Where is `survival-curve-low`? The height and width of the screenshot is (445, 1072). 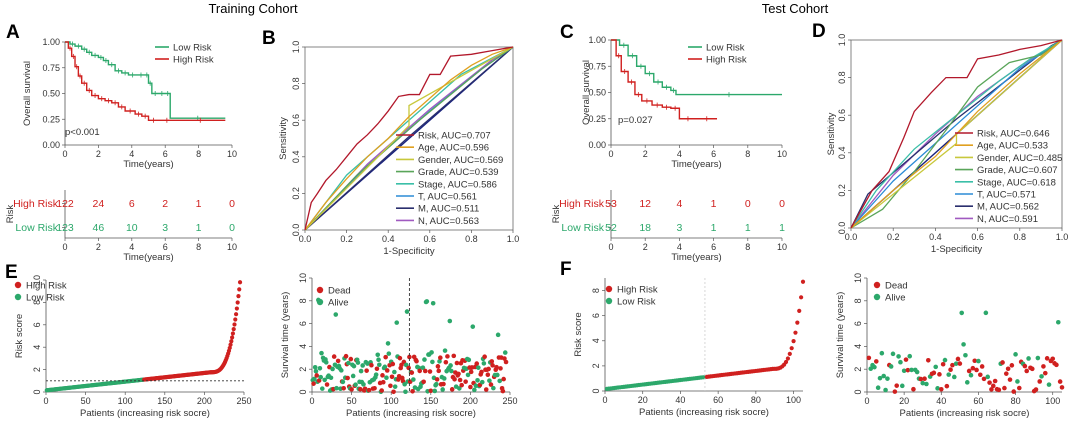
survival-curve-low is located at coordinates (696, 67).